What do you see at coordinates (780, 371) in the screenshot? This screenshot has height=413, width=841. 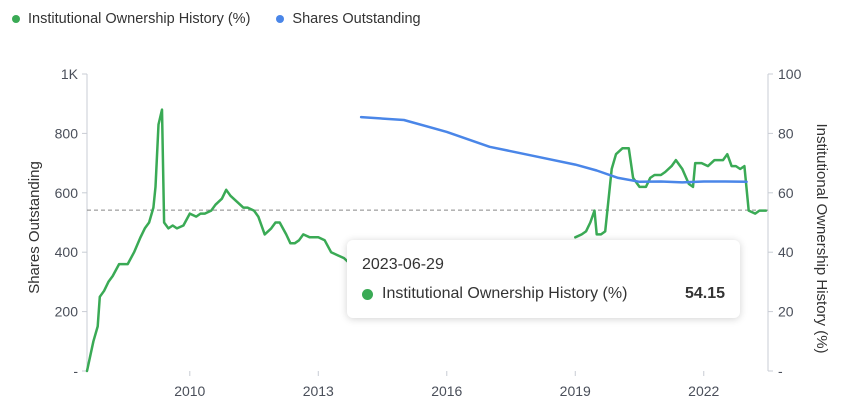 I see `right-tick-label: -` at bounding box center [780, 371].